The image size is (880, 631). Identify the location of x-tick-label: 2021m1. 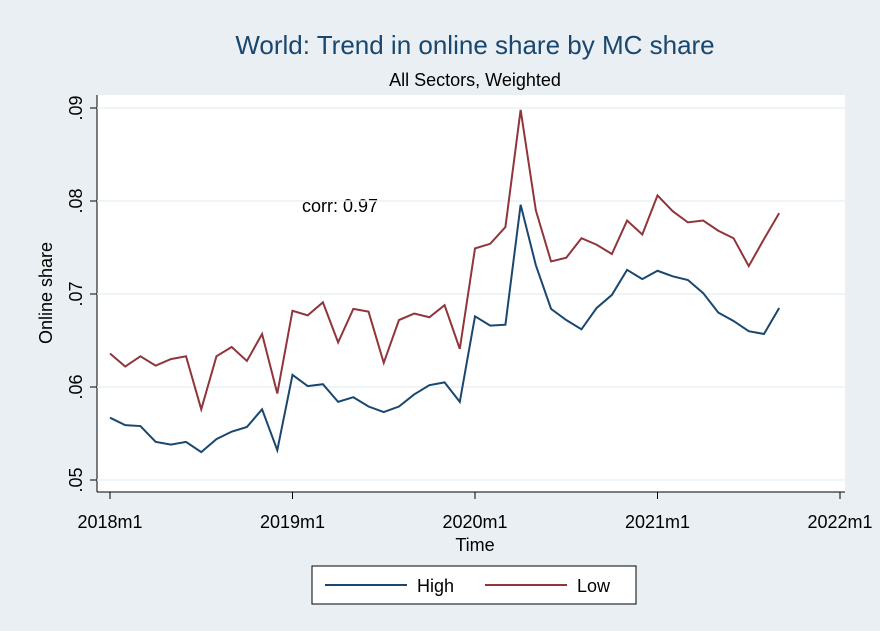
(657, 522).